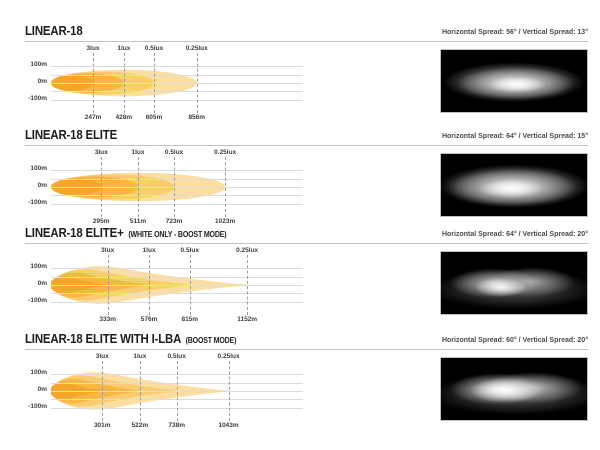 This screenshot has height=450, width=600. What do you see at coordinates (124, 117) in the screenshot?
I see `distance-label: 428m` at bounding box center [124, 117].